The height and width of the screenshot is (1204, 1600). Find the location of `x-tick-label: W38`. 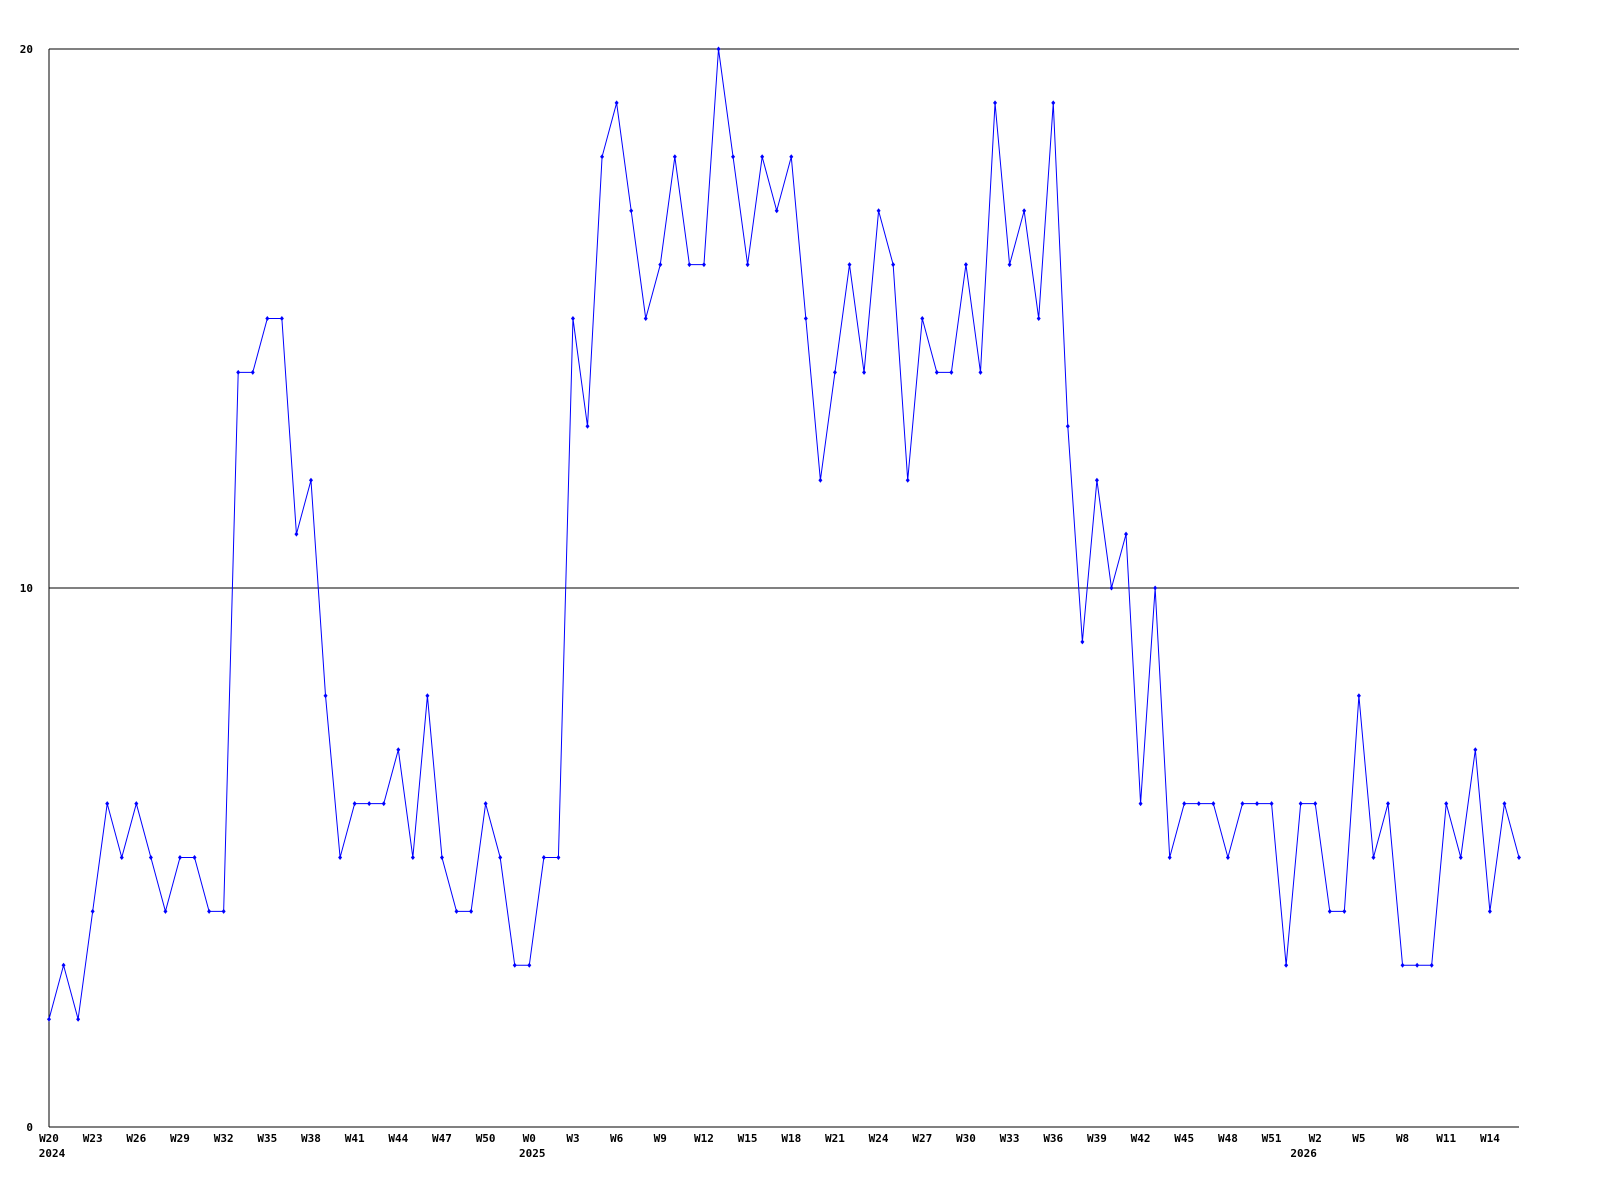

x-tick-label: W38 is located at coordinates (311, 1138).